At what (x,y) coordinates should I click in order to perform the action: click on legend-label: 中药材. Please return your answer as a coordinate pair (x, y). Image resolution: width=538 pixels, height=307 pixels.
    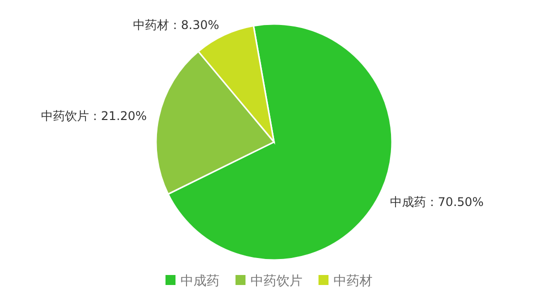
    Looking at the image, I should click on (353, 281).